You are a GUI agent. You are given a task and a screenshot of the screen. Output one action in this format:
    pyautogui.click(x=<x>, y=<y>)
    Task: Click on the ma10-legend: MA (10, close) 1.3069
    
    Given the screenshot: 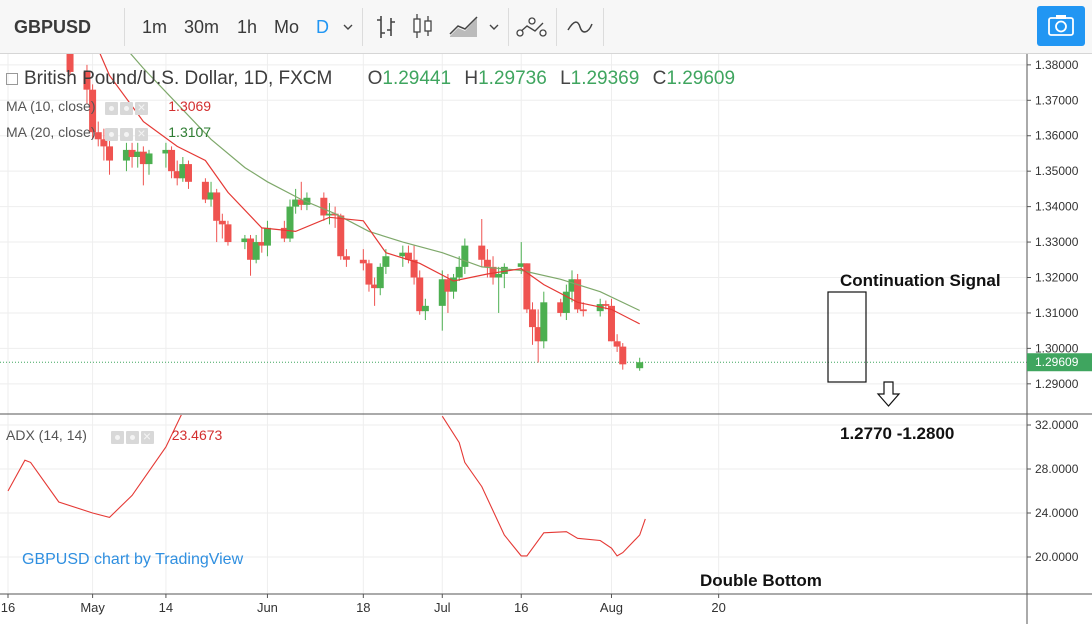 What is the action you would take?
    pyautogui.click(x=108, y=107)
    